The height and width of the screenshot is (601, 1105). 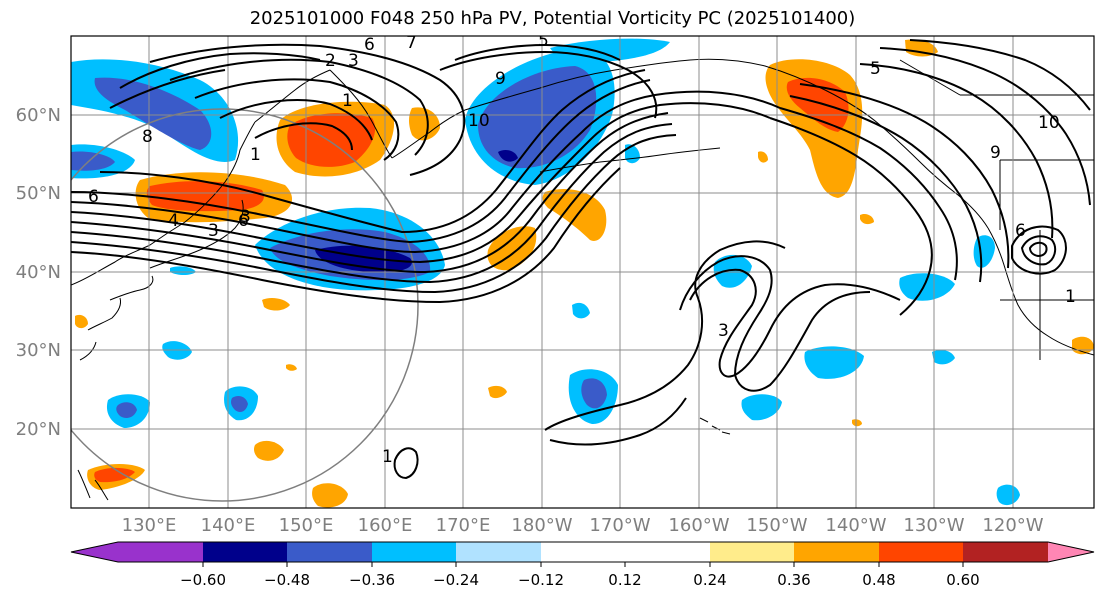 I want to click on neg-anomaly-west-edge-core, so click(x=93, y=161).